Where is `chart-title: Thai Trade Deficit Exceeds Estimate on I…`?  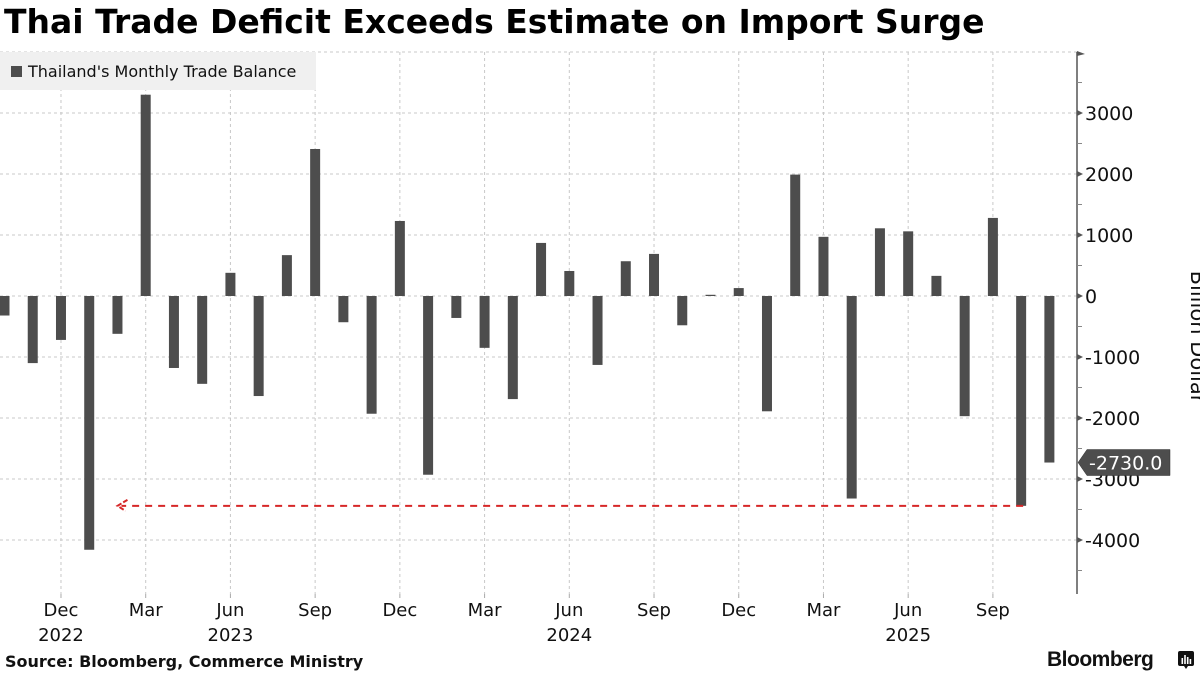
chart-title: Thai Trade Deficit Exceeds Estimate on I… is located at coordinates (494, 21).